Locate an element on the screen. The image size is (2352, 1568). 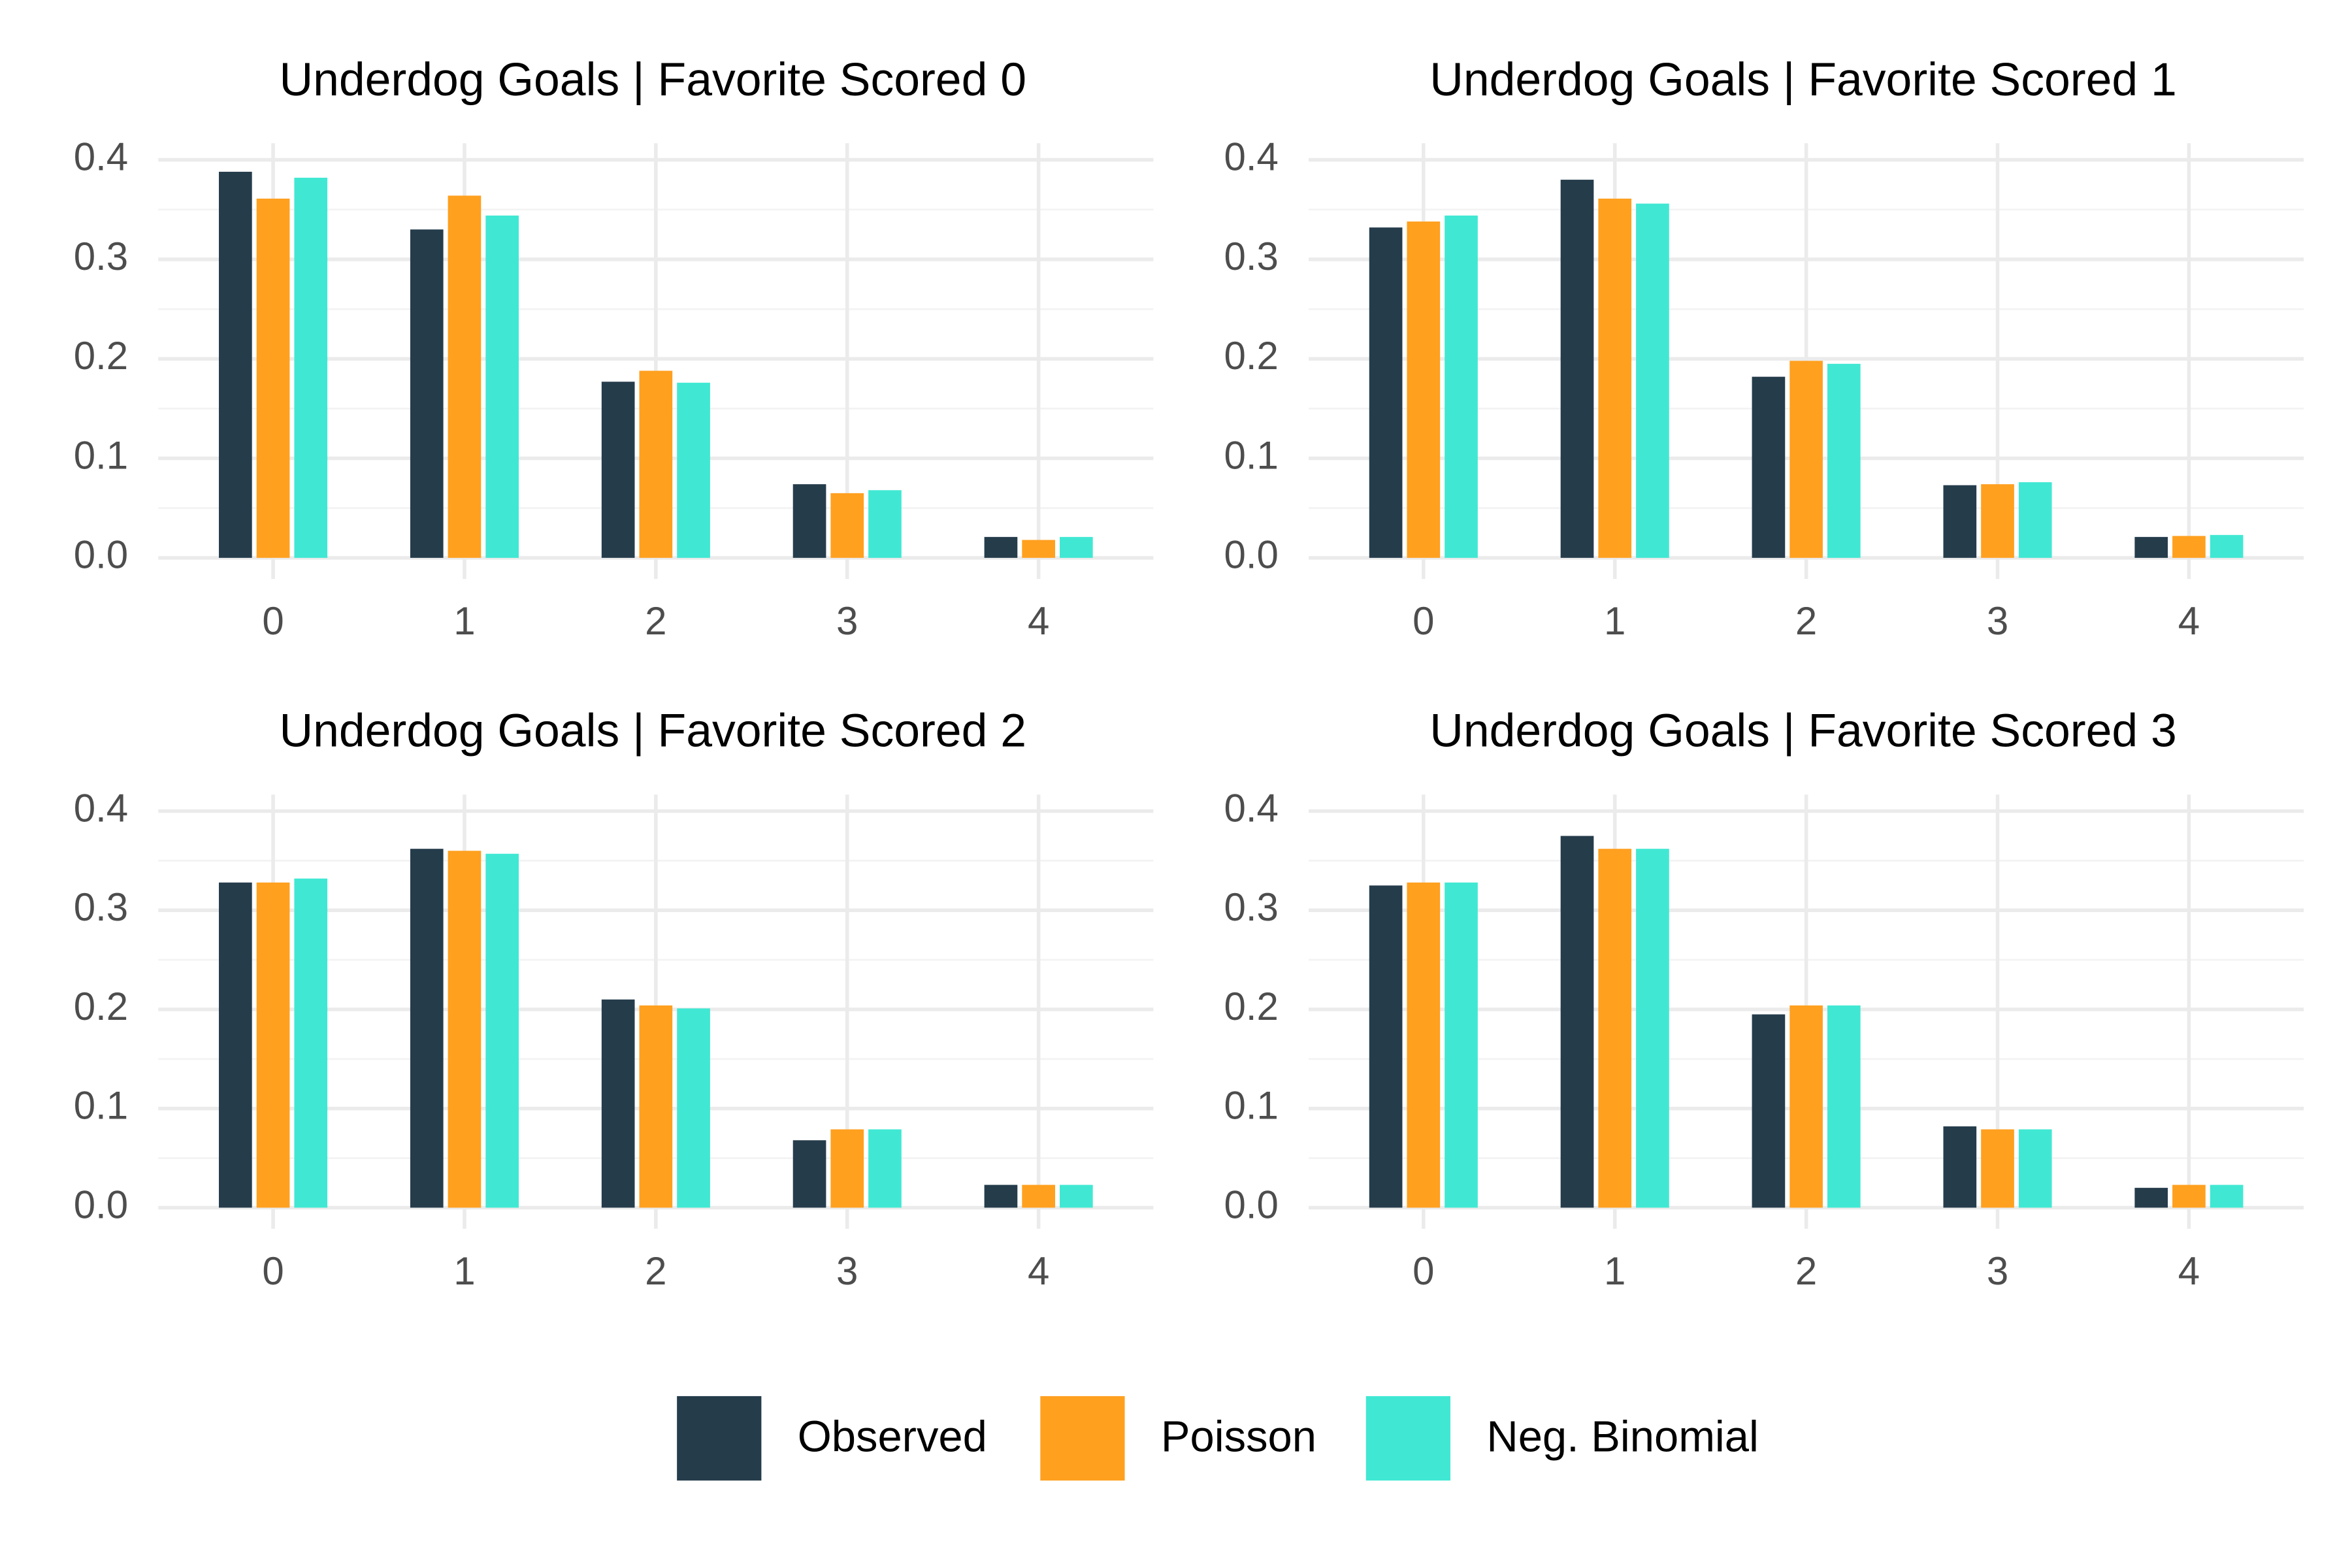
legend-label: Neg. Binomial is located at coordinates (1622, 1437).